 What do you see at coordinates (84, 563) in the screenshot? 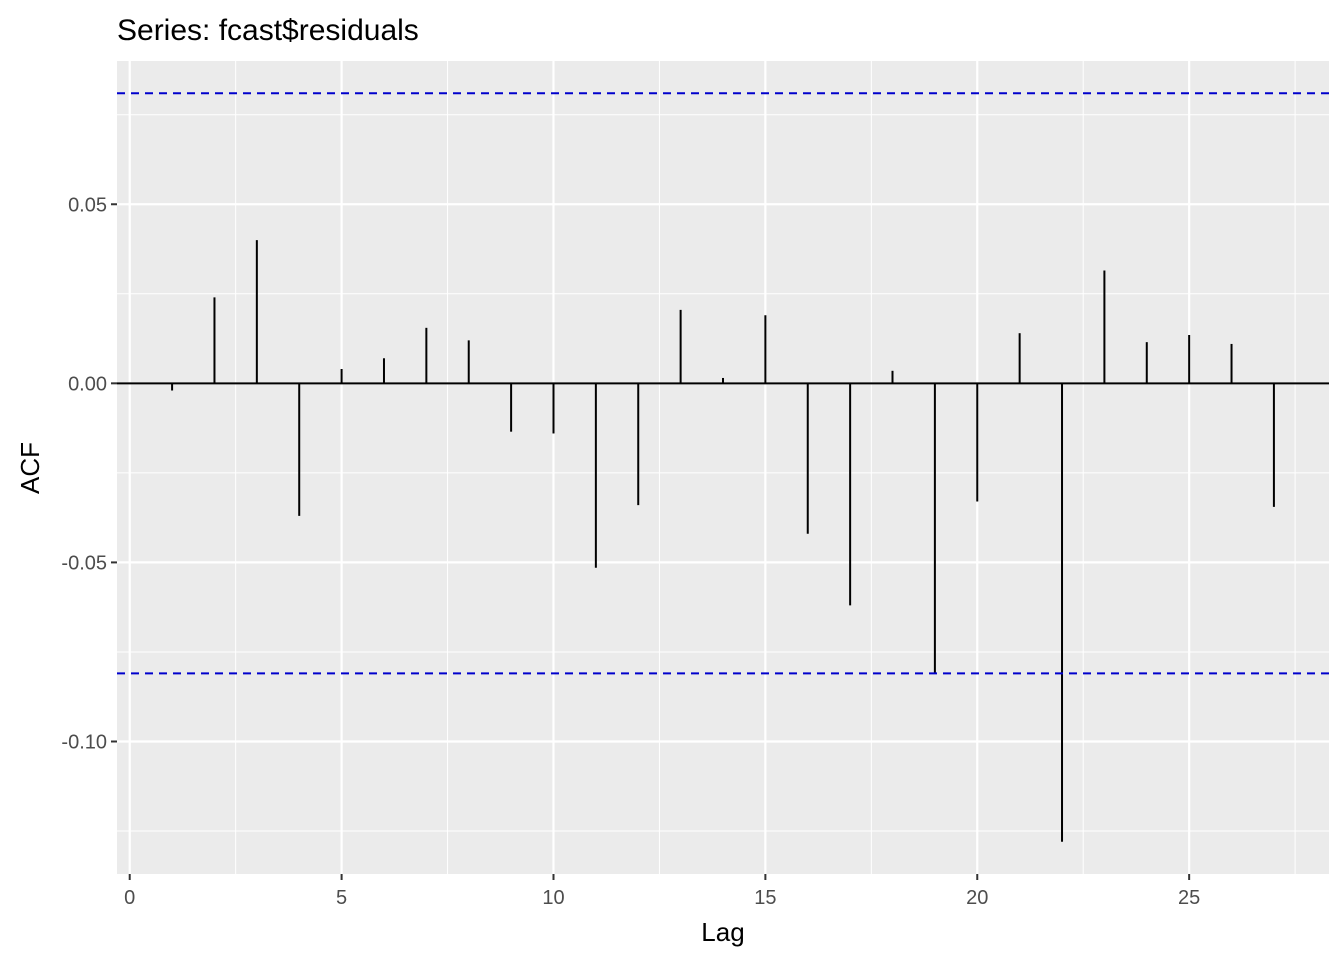
I see `y-tick-label: -0.05` at bounding box center [84, 563].